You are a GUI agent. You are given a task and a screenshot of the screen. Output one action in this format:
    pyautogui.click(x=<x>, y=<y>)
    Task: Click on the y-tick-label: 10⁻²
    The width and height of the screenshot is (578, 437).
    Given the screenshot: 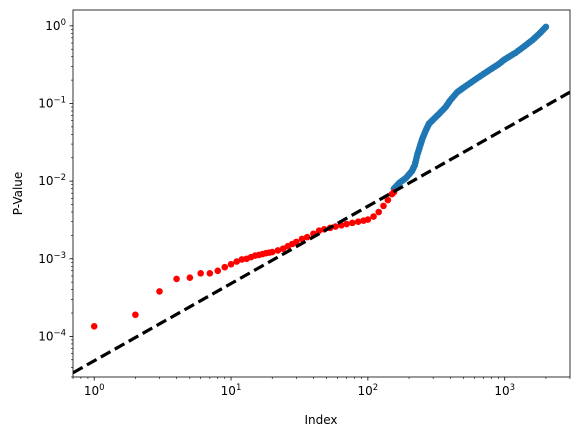 What is the action you would take?
    pyautogui.click(x=52, y=180)
    